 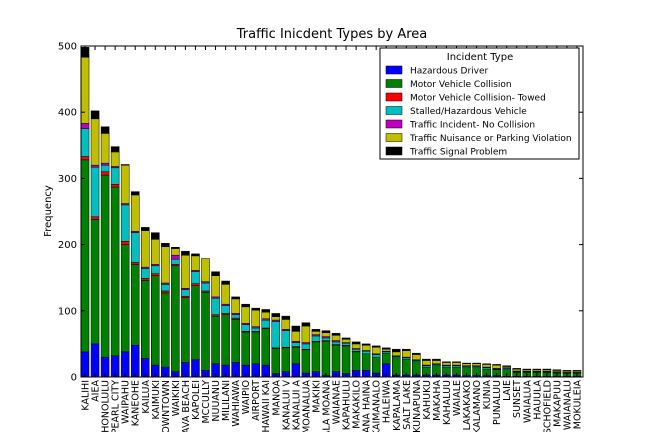 What do you see at coordinates (547, 406) in the screenshot?
I see `x-tick-label: SCHOFIELD` at bounding box center [547, 406].